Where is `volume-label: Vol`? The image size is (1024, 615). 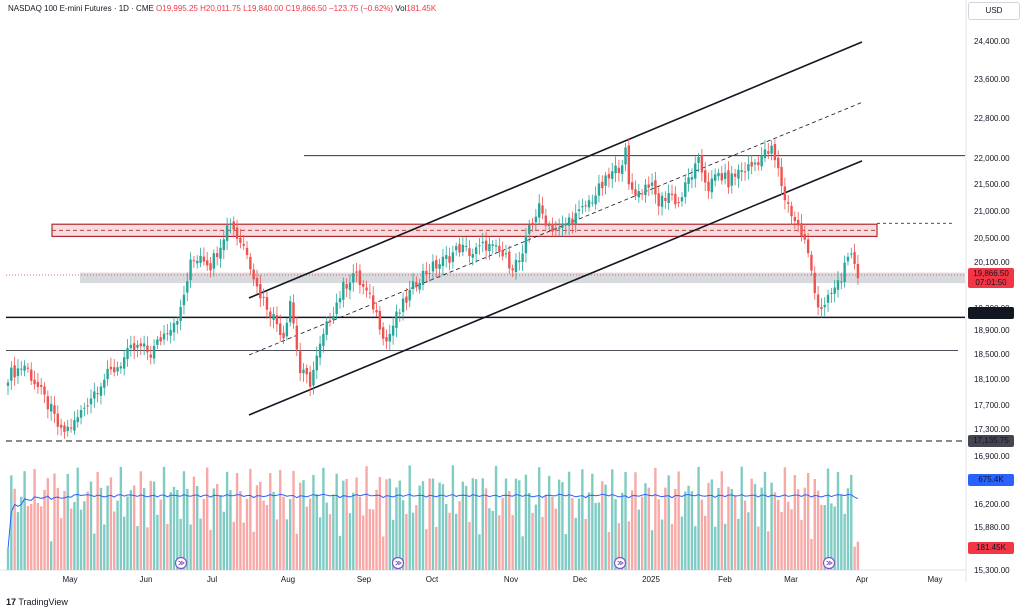
volume-label: Vol is located at coordinates (401, 8).